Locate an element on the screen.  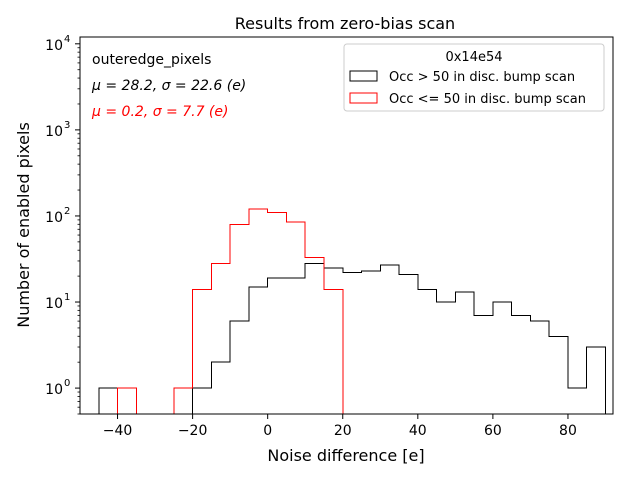
y-tick-exponent: 4 is located at coordinates (67, 39).